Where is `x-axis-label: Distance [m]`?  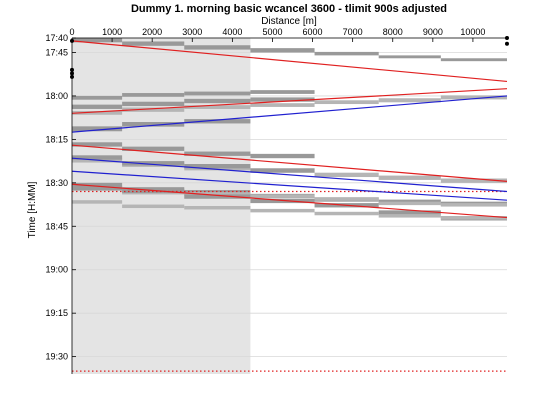
x-axis-label: Distance [m] is located at coordinates (289, 21).